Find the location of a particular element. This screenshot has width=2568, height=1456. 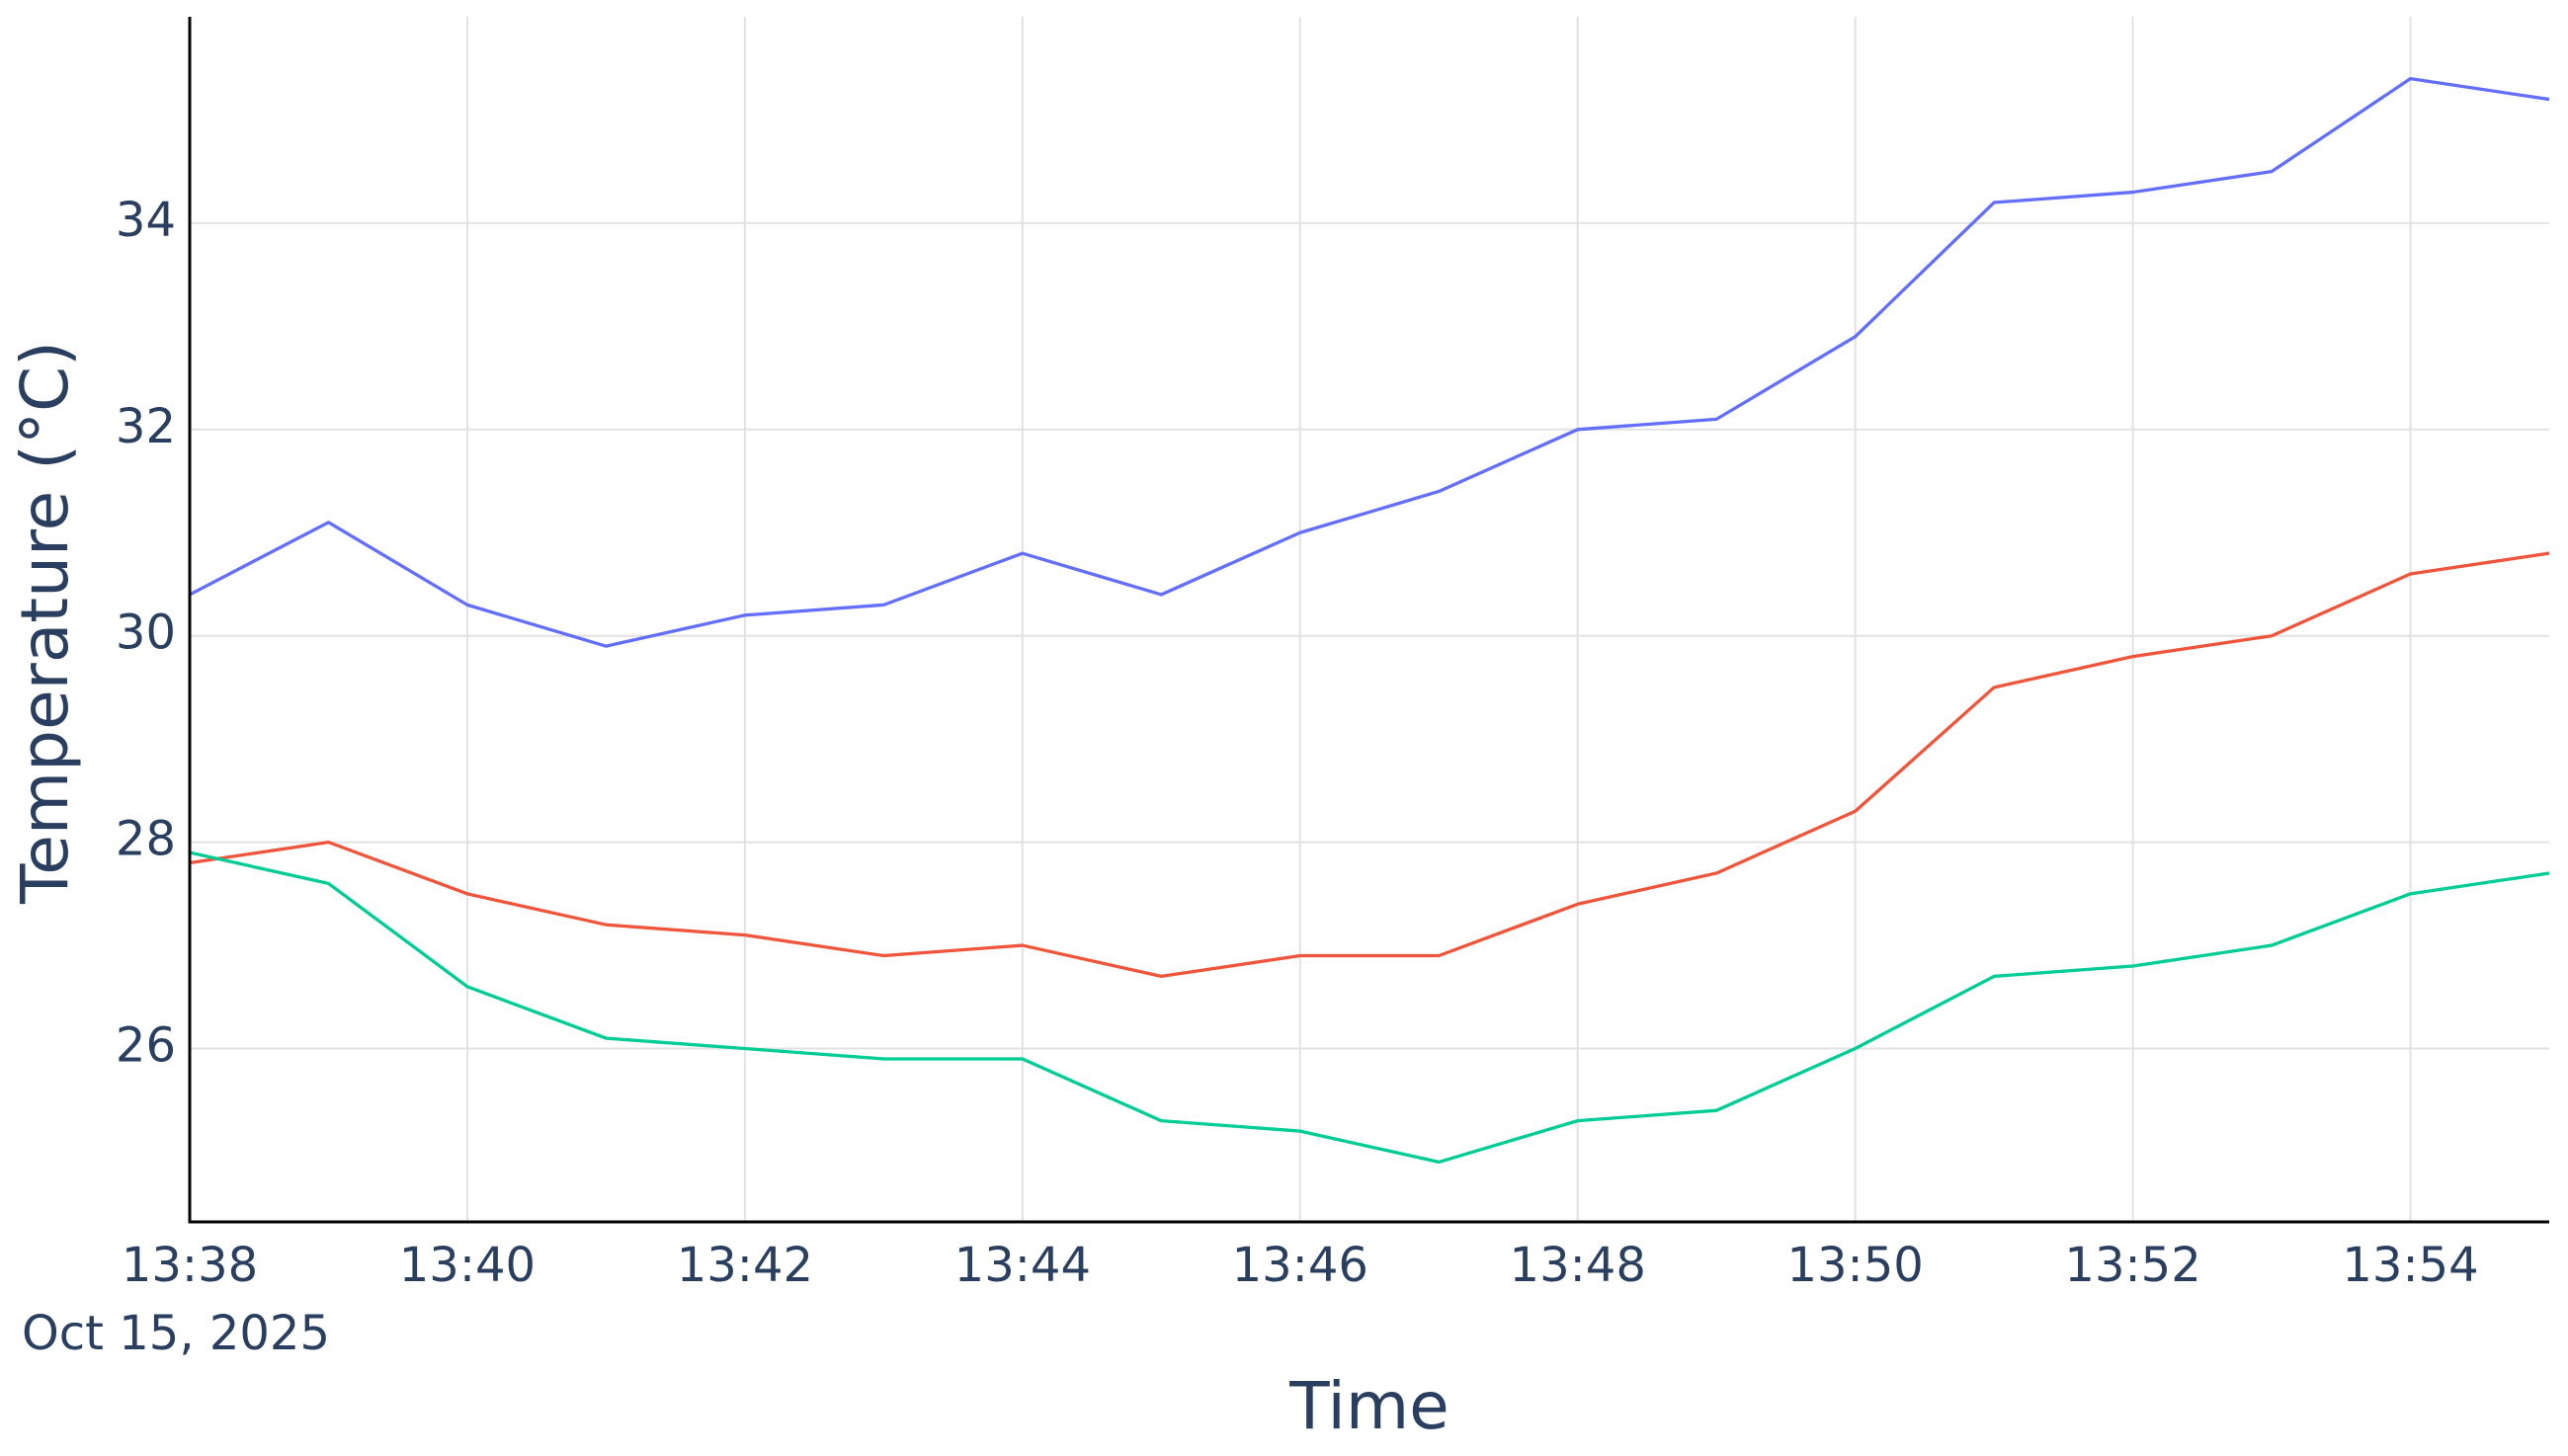

y-tick-label: 32 is located at coordinates (146, 426).